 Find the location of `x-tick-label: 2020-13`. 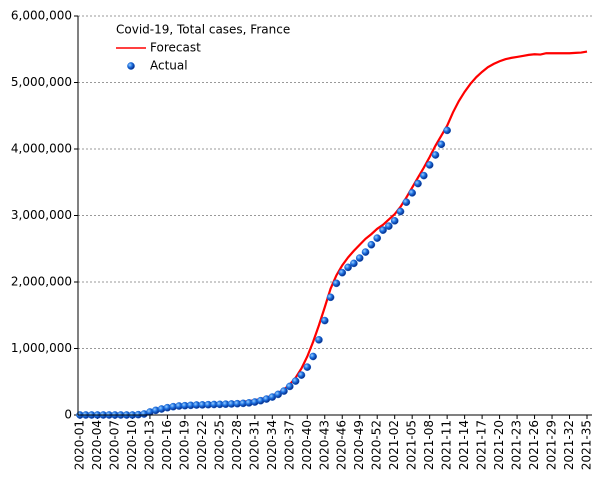

x-tick-label: 2020-13 is located at coordinates (149, 445).